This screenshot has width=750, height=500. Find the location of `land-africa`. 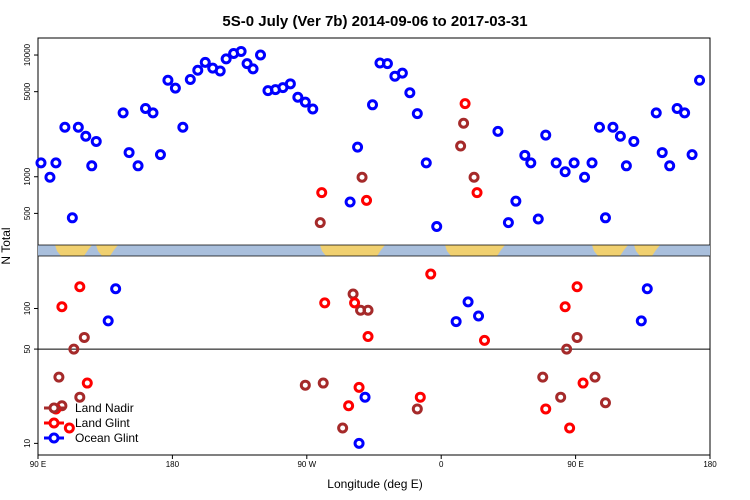

land-africa is located at coordinates (475, 250).